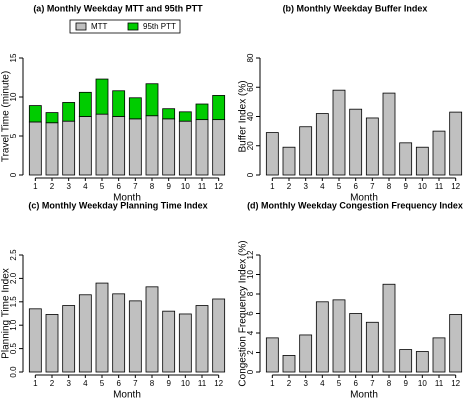 Image resolution: width=474 pixels, height=400 pixels. Describe the element at coordinates (6, 313) in the screenshot. I see `y-axis-label: Planning Time Index` at that location.